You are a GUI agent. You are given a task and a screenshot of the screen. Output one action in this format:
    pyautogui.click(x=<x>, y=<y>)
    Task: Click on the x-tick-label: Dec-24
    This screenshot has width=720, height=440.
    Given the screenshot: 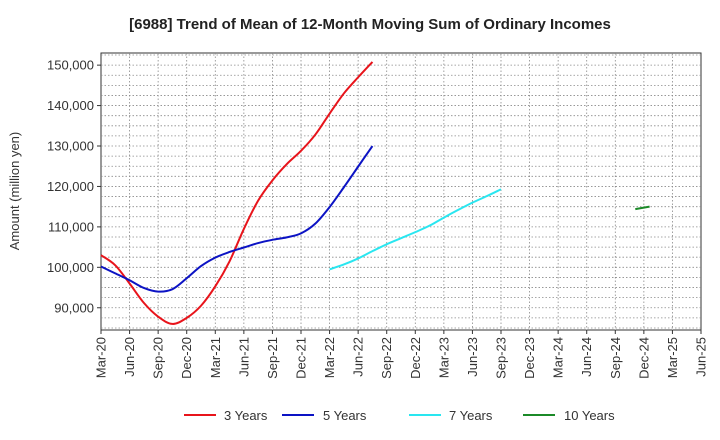 What is the action you would take?
    pyautogui.click(x=643, y=358)
    